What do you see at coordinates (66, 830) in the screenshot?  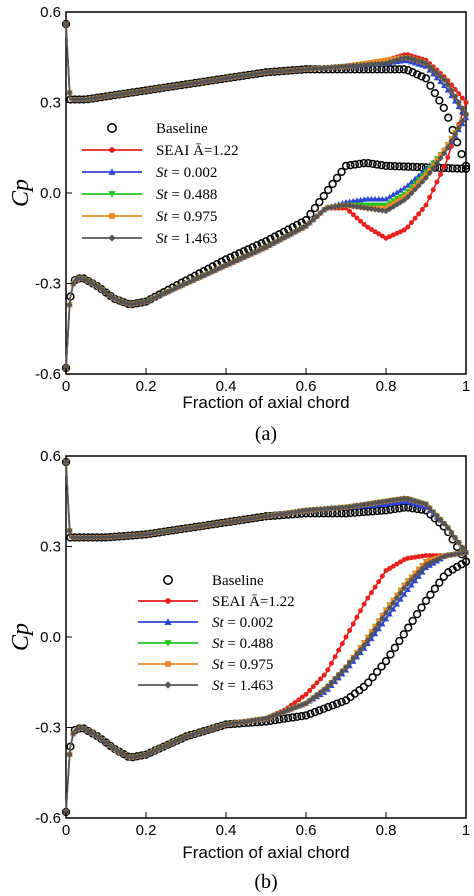 I see `x-tick-label: 0` at bounding box center [66, 830].